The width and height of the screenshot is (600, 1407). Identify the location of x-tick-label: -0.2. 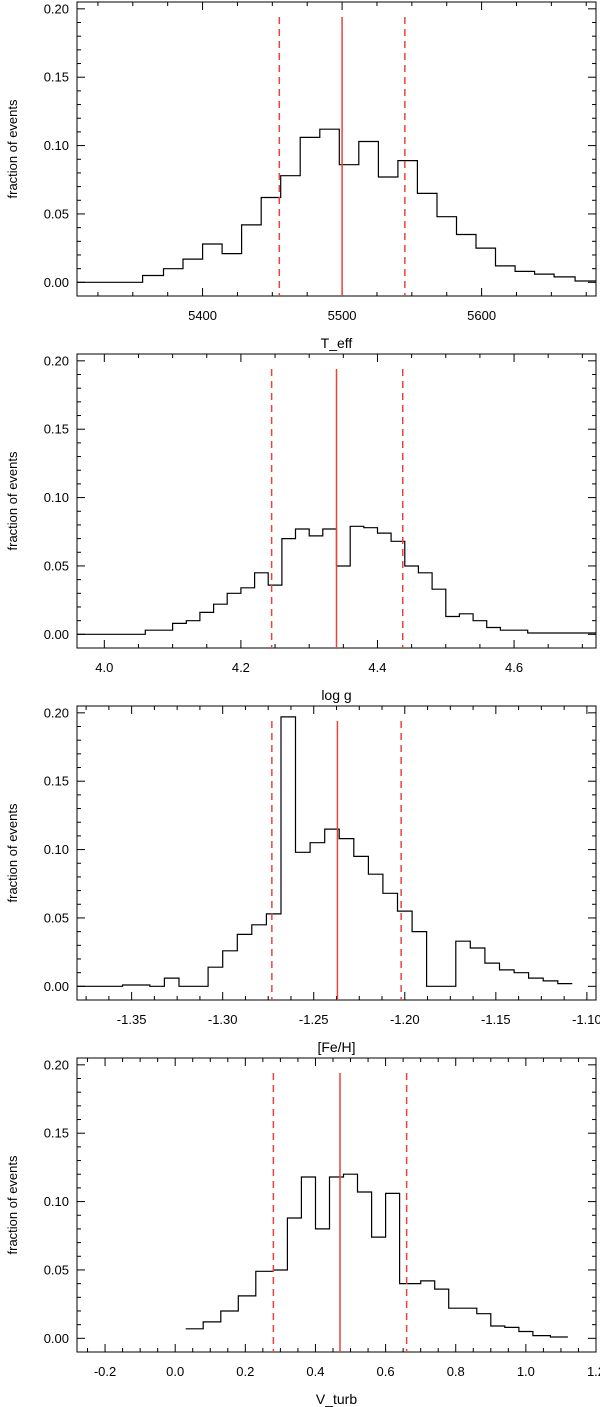
(105, 1371).